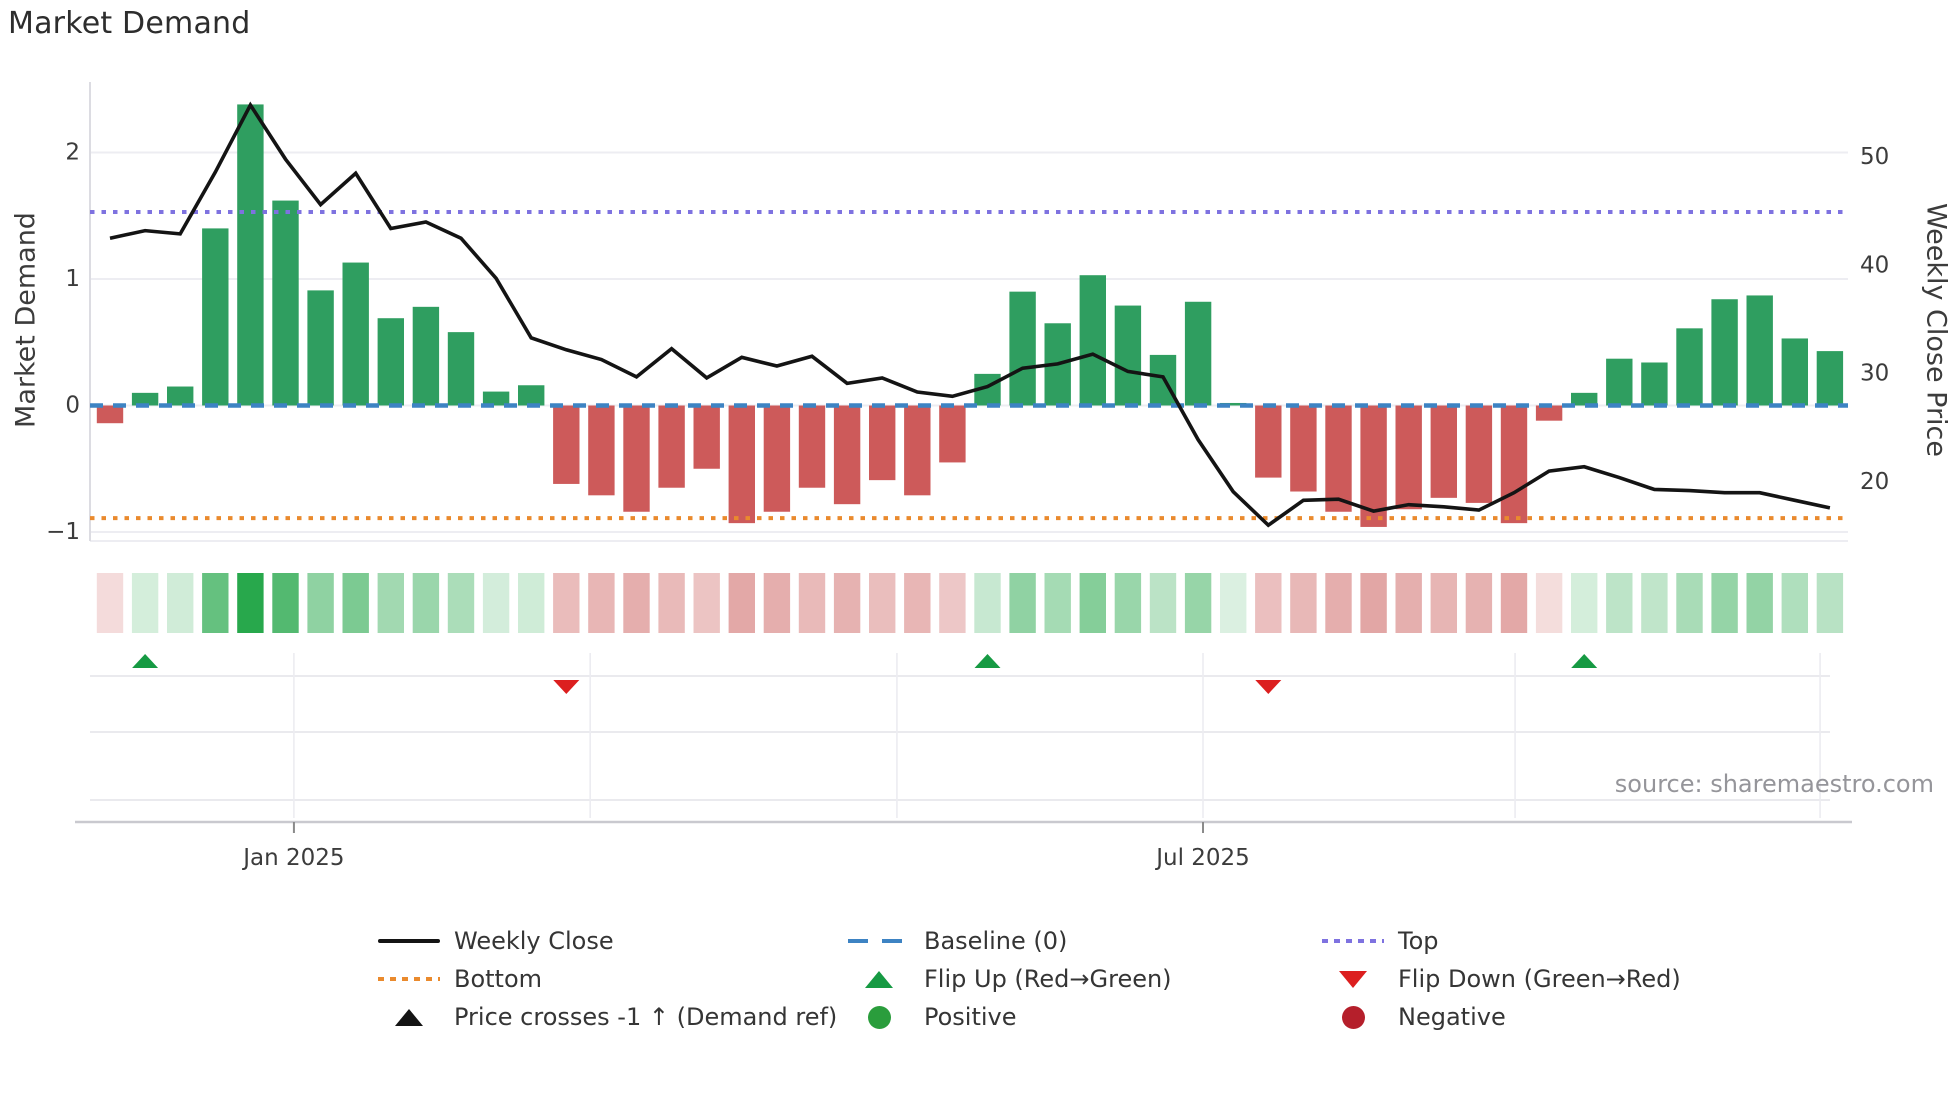  I want to click on legend-item-flip-down: Flip Down (Green→Red), so click(1501, 979).